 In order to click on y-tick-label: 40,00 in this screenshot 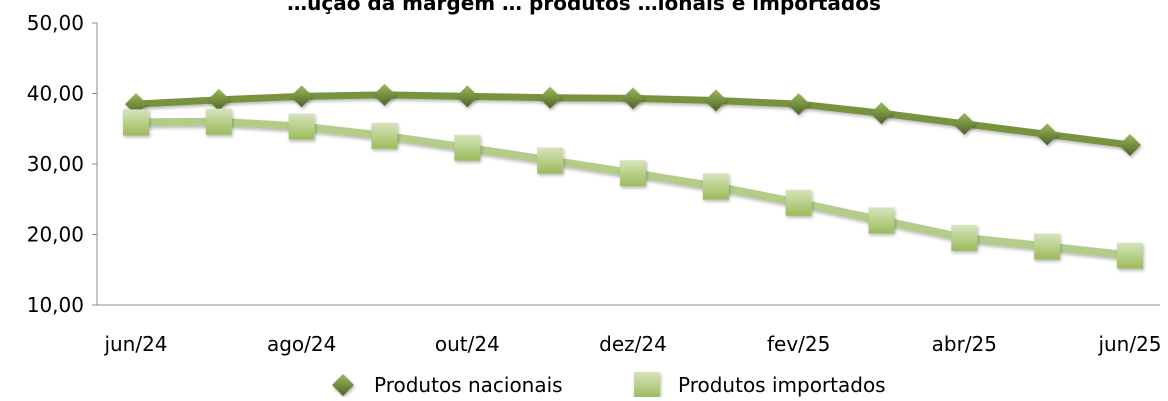, I will do `click(55, 94)`.